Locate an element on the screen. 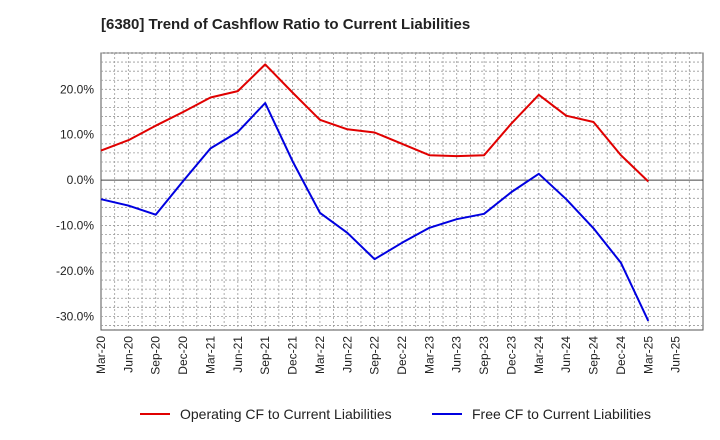  y-tick-label: -10.0% is located at coordinates (75, 226).